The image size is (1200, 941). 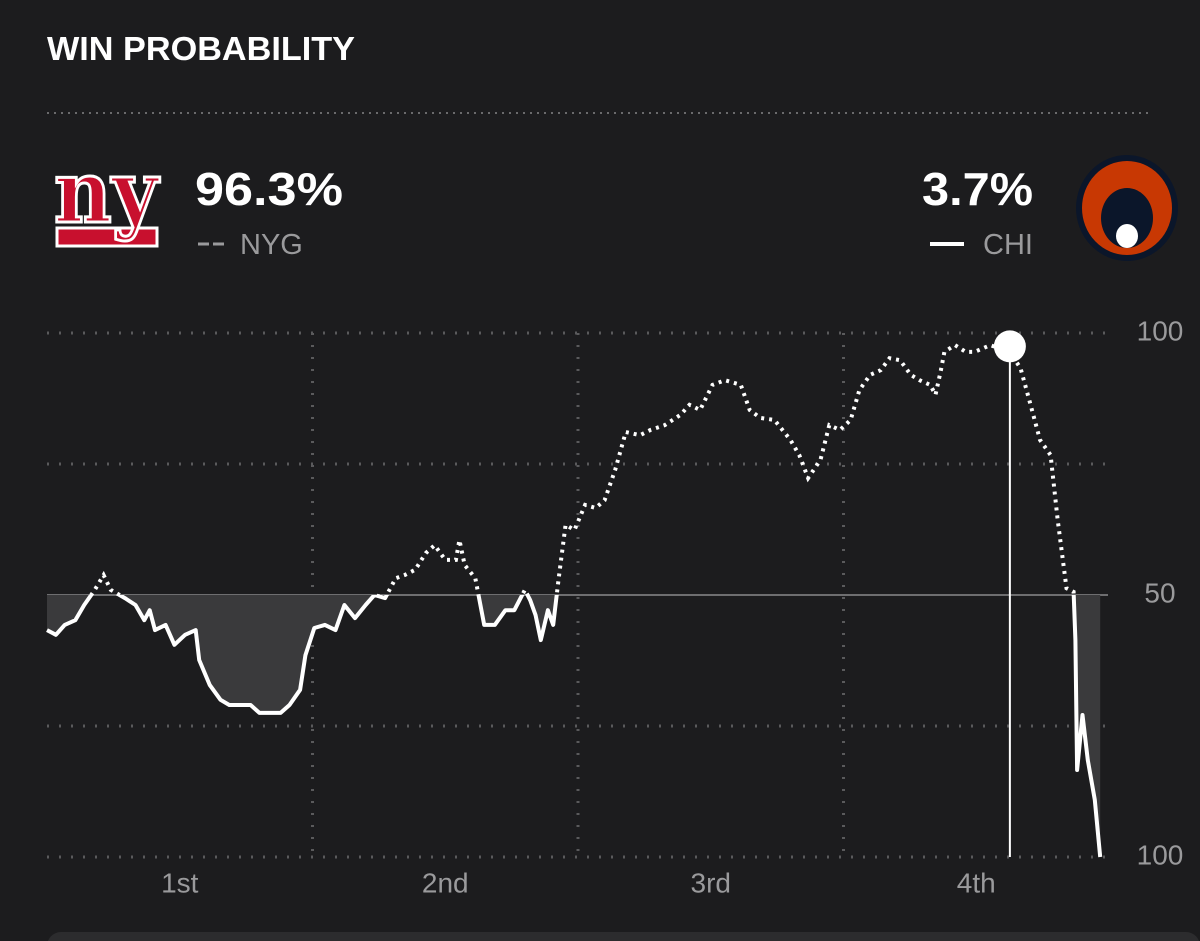 What do you see at coordinates (269, 189) in the screenshot?
I see `nyg-probability: 96.3%` at bounding box center [269, 189].